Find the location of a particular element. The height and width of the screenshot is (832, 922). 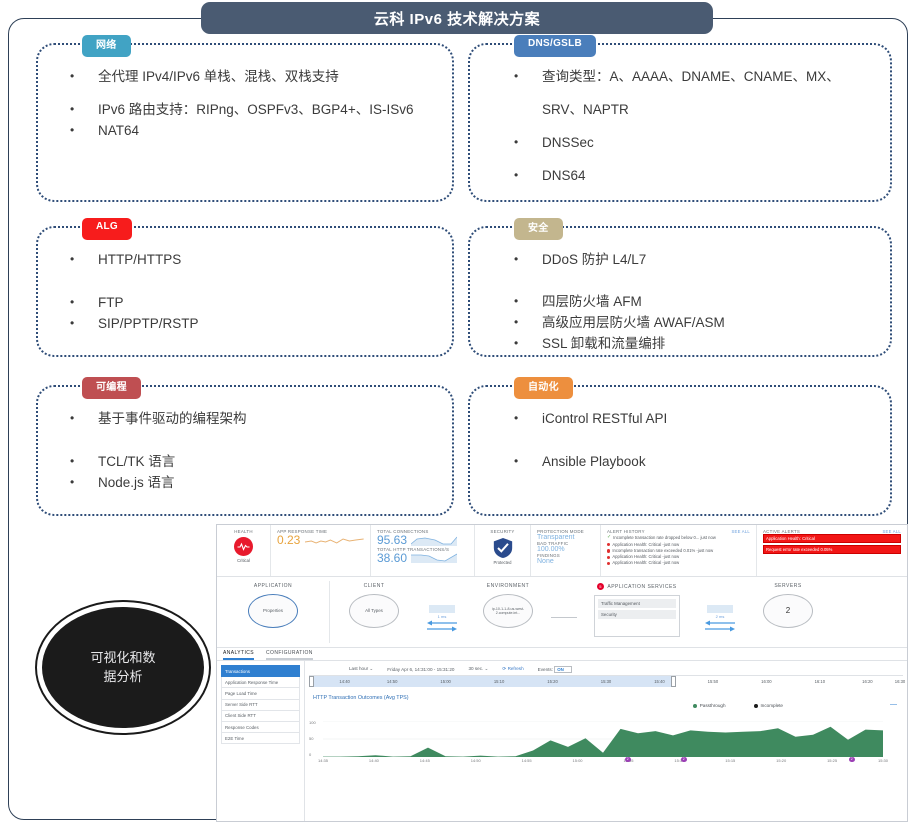

total-http-value: 38.60 is located at coordinates (392, 557).